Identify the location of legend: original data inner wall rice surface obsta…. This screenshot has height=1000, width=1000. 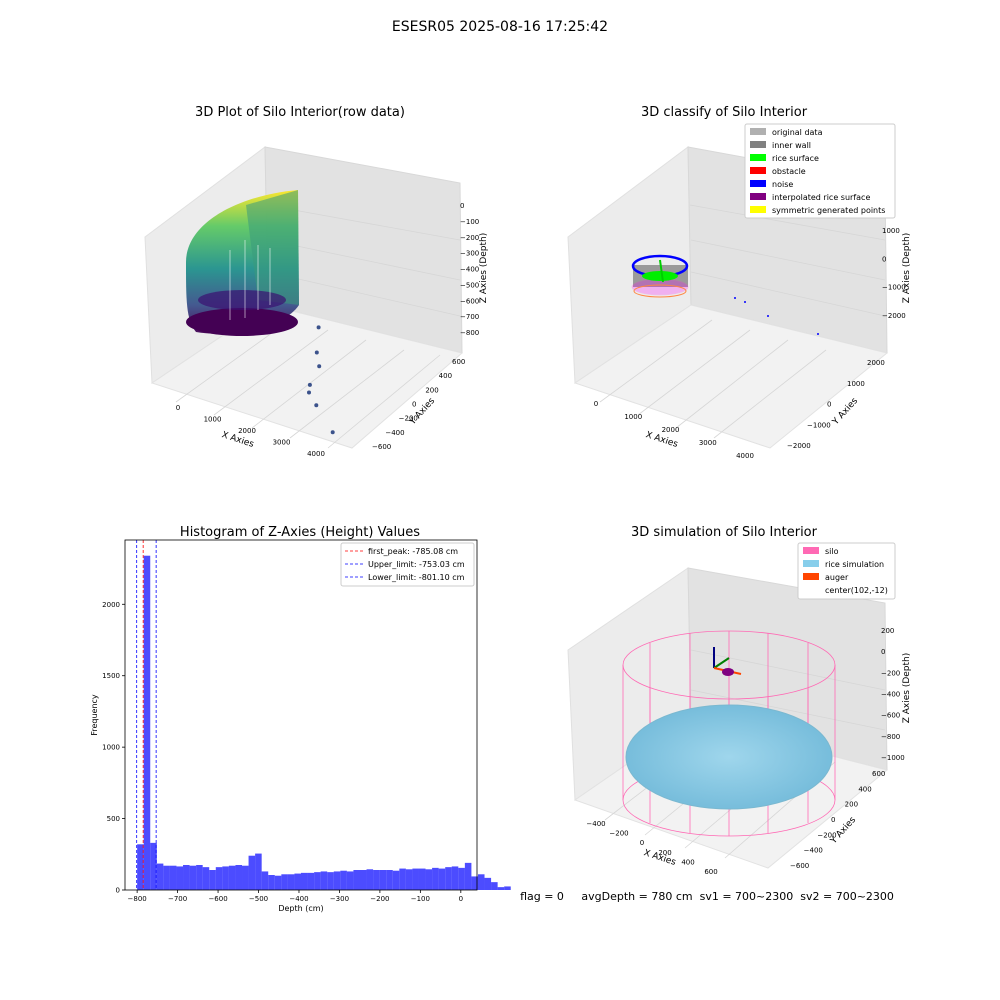
(820, 171).